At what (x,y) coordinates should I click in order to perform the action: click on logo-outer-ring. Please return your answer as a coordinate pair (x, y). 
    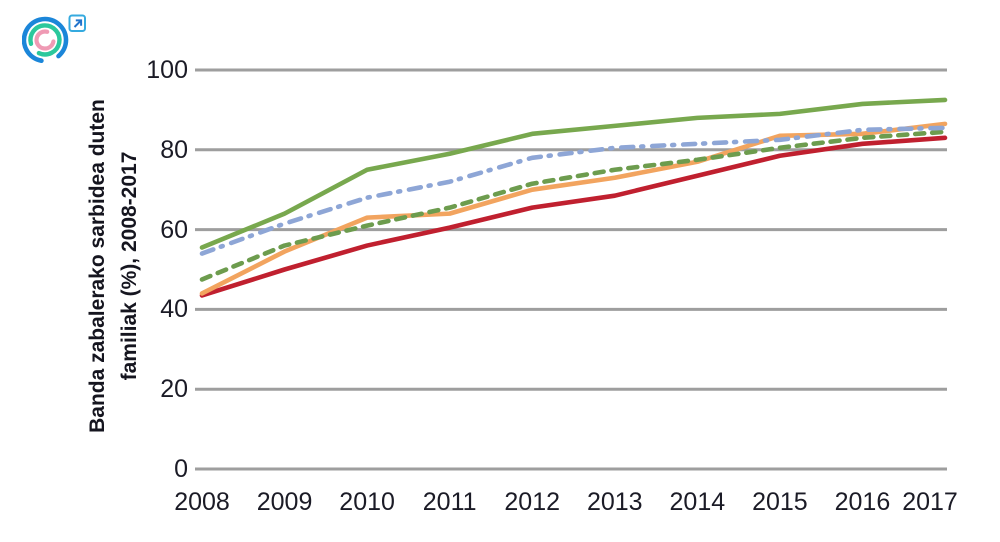
    Looking at the image, I should click on (45, 39).